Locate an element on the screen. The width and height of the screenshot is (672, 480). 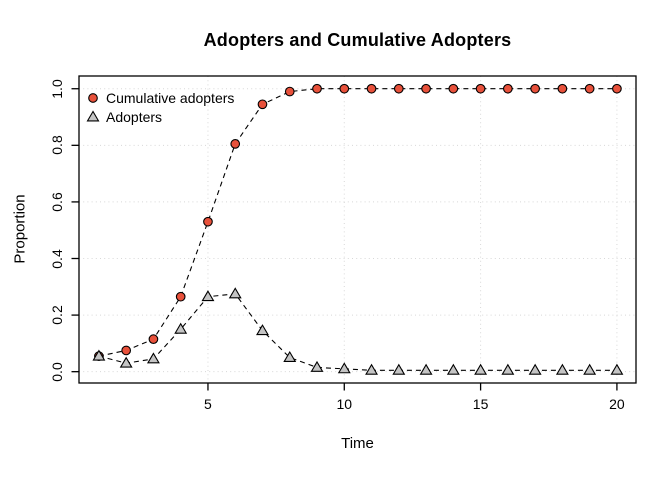
legend-label-cumulative-adopters: Cumulative adopters is located at coordinates (170, 98).